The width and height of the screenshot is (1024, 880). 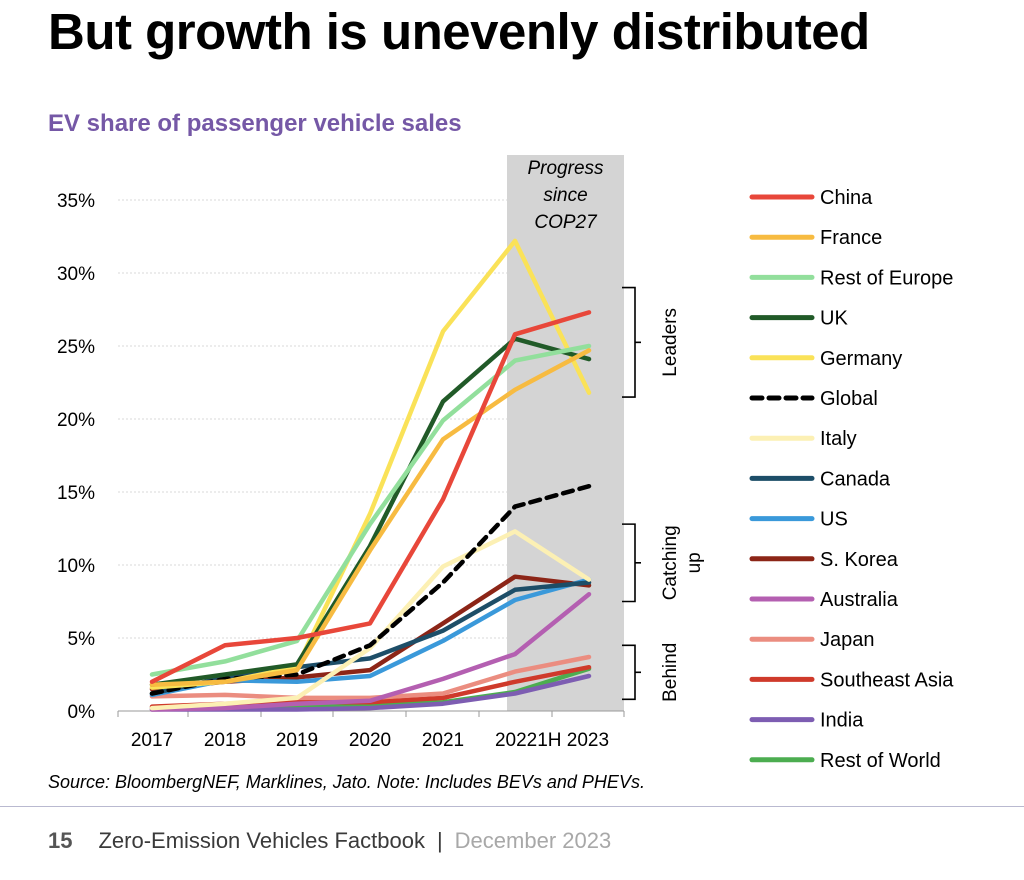 What do you see at coordinates (847, 640) in the screenshot?
I see `legend-label-japan: Japan` at bounding box center [847, 640].